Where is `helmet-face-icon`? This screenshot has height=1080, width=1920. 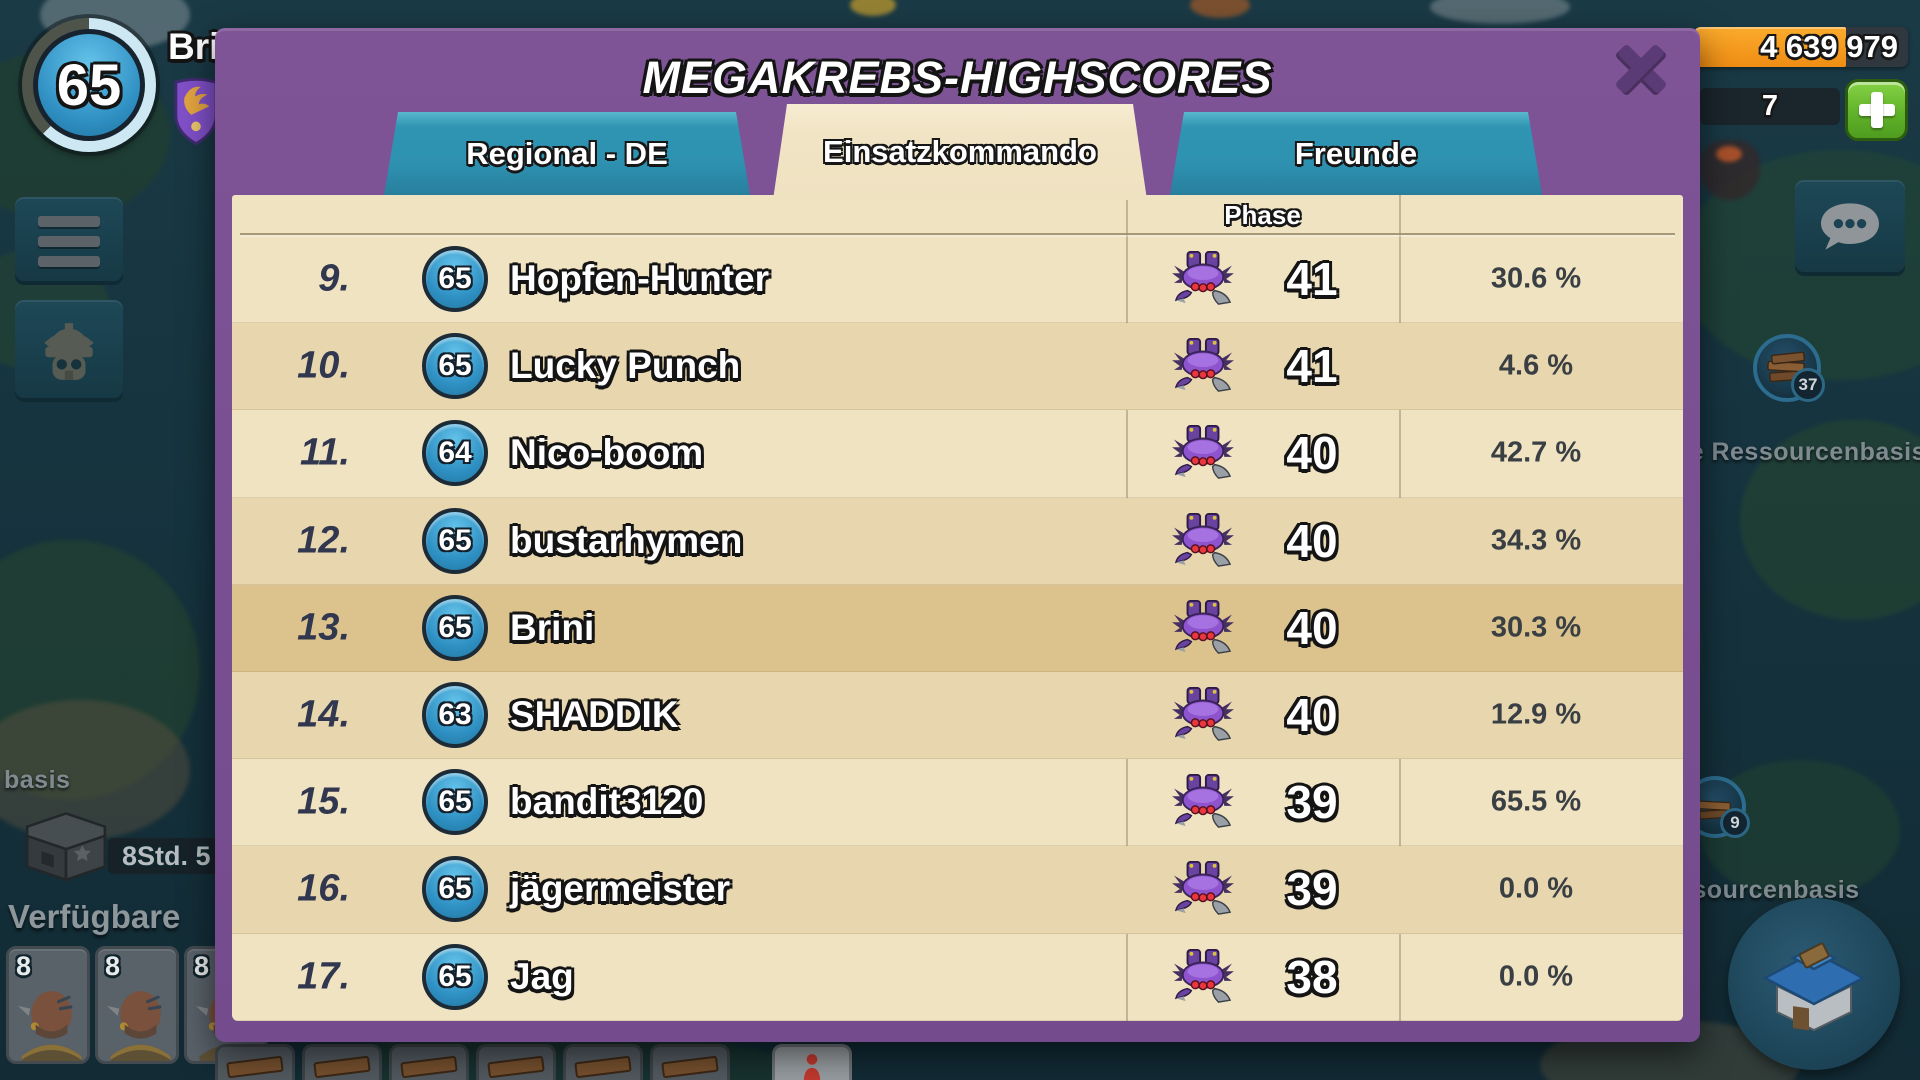 helmet-face-icon is located at coordinates (69, 351).